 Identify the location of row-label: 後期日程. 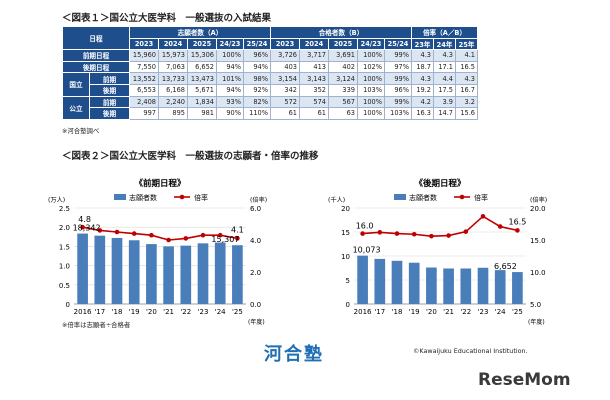
(96, 67).